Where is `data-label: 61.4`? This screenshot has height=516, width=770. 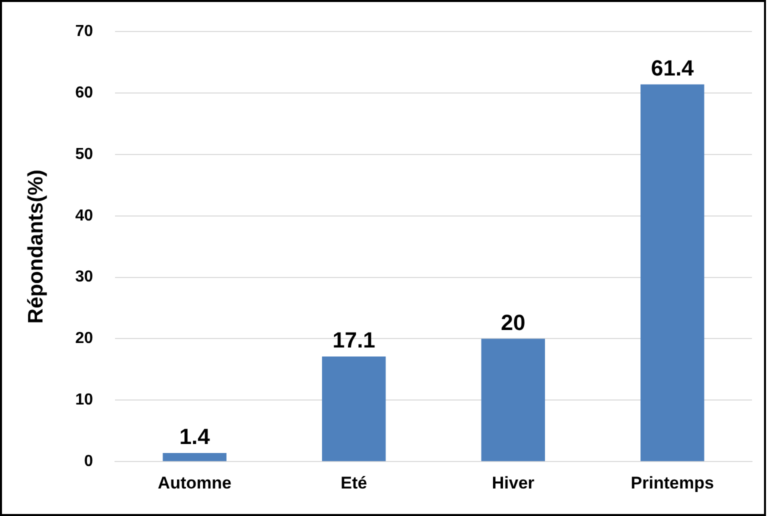 data-label: 61.4 is located at coordinates (672, 67).